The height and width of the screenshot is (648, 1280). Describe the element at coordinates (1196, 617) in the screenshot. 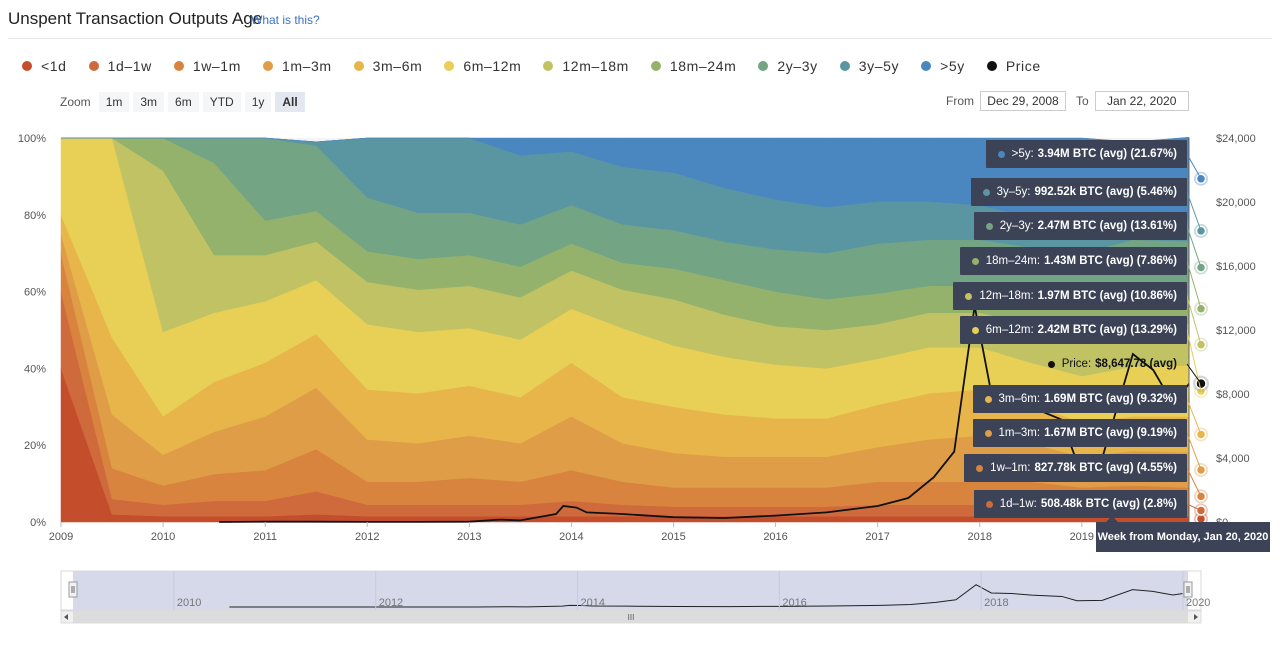

I see `scroll-right-arrow-icon` at that location.